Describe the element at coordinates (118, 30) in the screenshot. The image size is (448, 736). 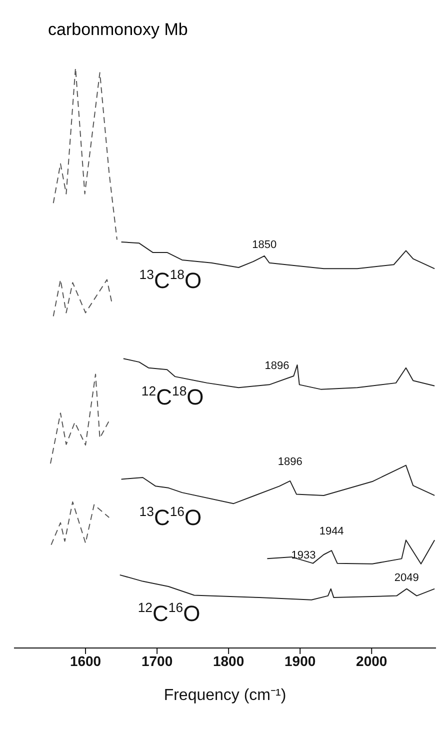
I see `chart-title: carbonmonoxy Mb` at that location.